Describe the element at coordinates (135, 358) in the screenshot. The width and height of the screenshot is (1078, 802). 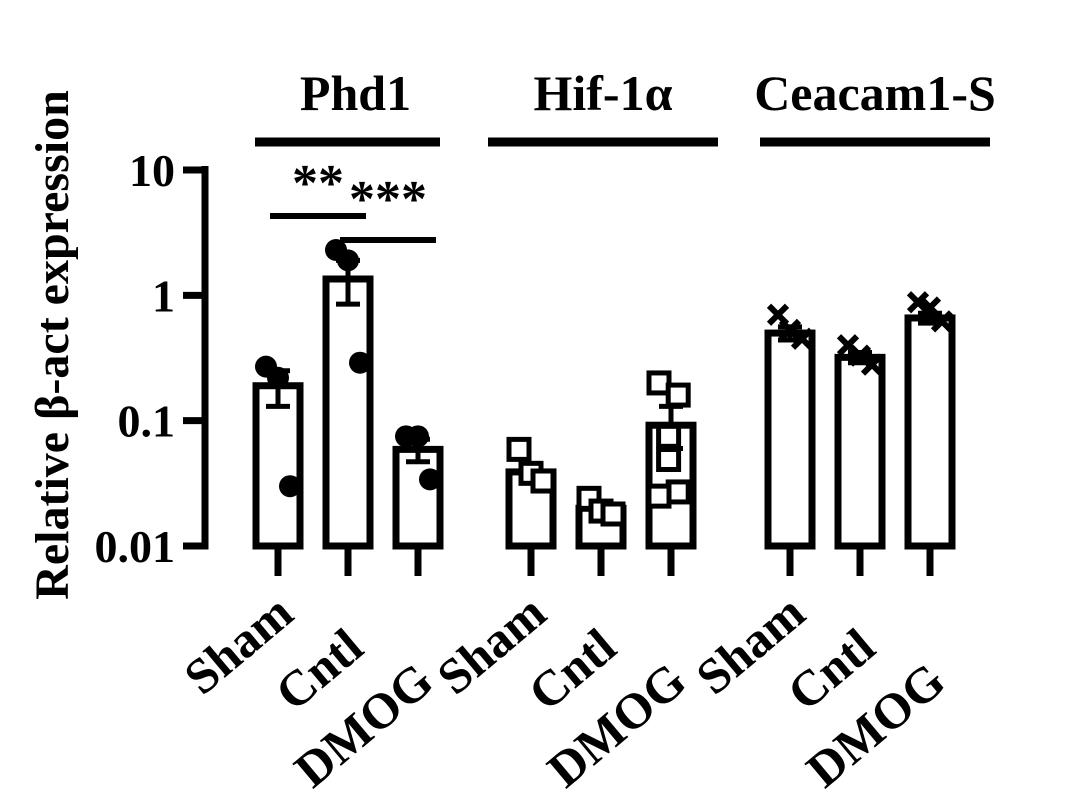
I see `y-tick-labels: 10 1 0.1 0.01` at that location.